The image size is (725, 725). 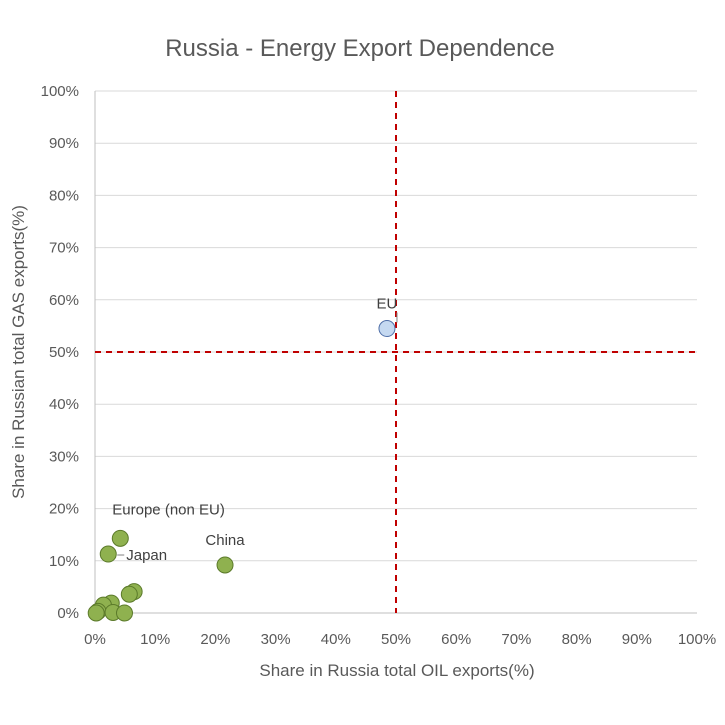 I want to click on x-tick-label: 100%, so click(x=697, y=639).